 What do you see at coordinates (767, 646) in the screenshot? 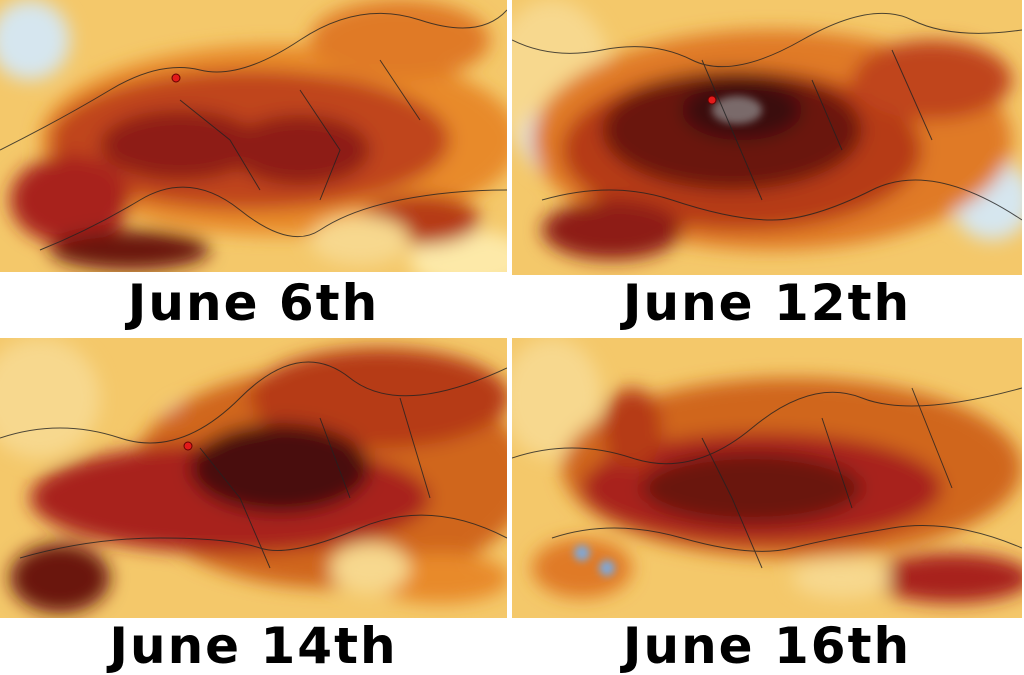
I see `caption: June 16th` at bounding box center [767, 646].